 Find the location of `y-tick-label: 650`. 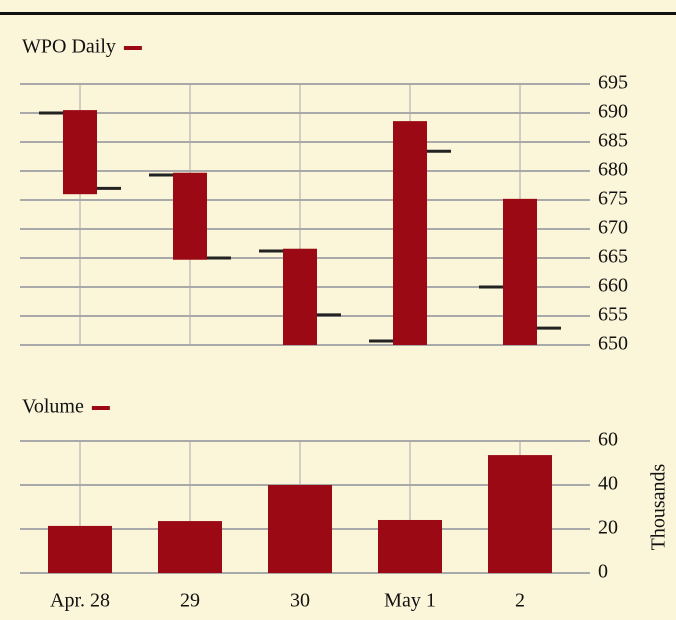

y-tick-label: 650 is located at coordinates (613, 344).